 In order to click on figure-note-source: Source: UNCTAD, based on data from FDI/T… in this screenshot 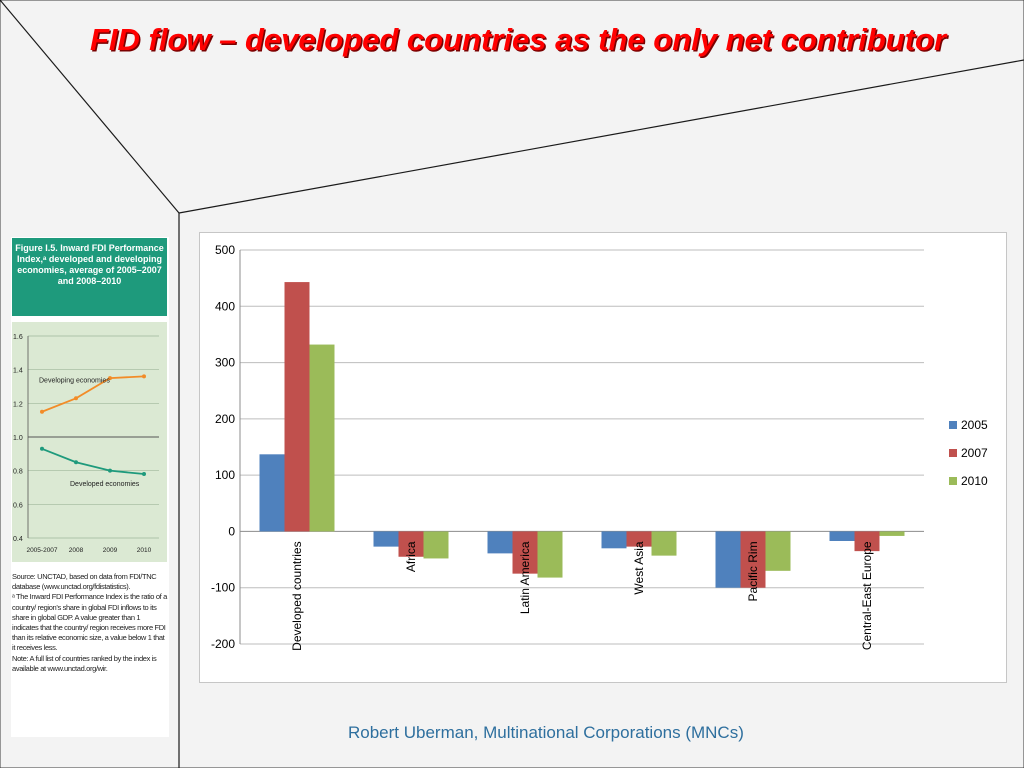, I will do `click(84, 582)`.